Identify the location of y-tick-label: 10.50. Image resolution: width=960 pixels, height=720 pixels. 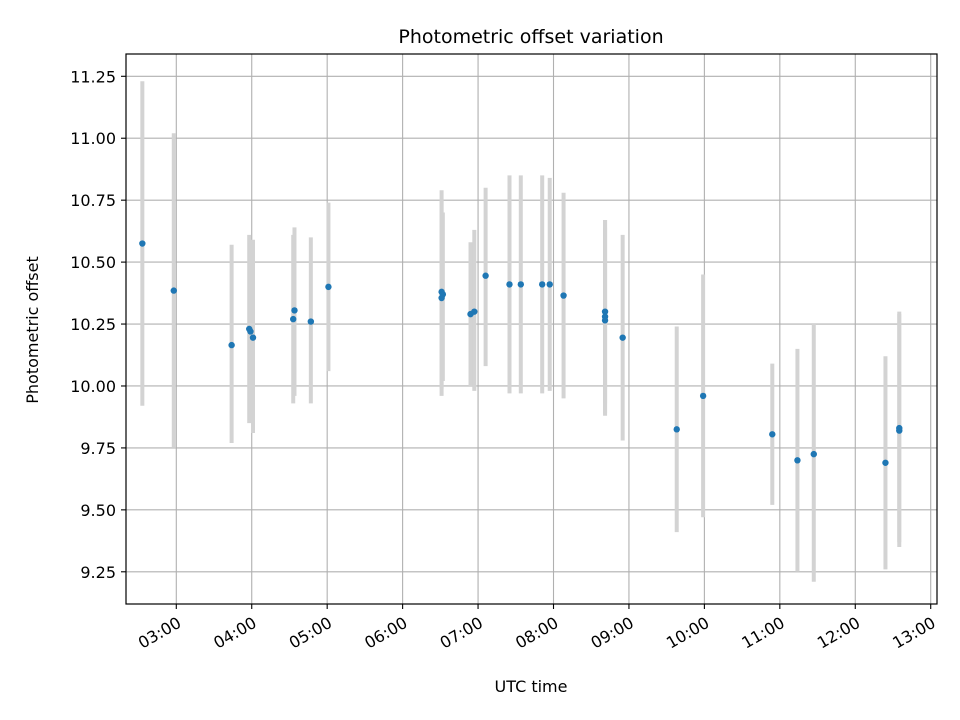
(93, 262).